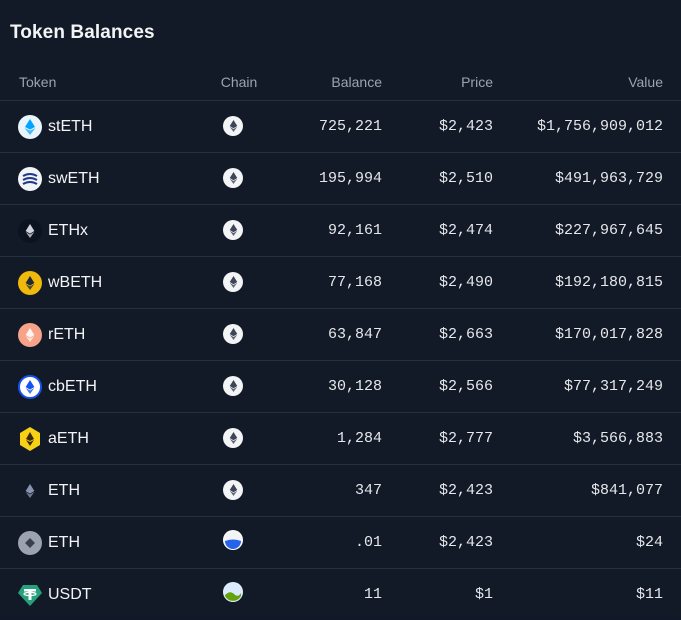 The image size is (681, 620). I want to click on header-balance: Balance, so click(340, 82).